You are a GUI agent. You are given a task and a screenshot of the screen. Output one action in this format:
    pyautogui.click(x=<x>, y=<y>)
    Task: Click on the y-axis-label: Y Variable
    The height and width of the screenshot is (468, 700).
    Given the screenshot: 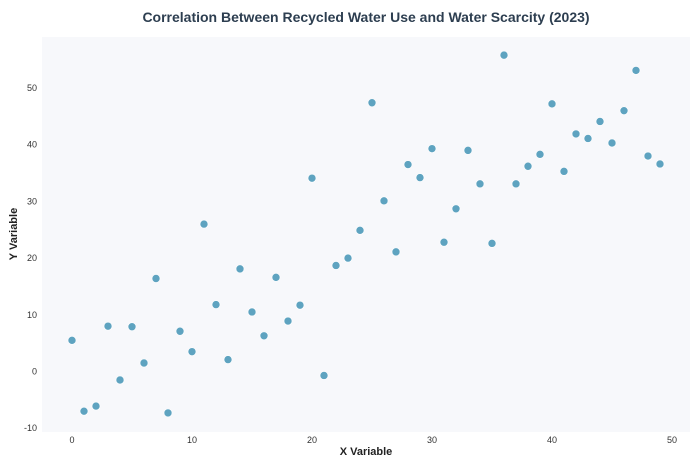 What is the action you would take?
    pyautogui.click(x=14, y=234)
    